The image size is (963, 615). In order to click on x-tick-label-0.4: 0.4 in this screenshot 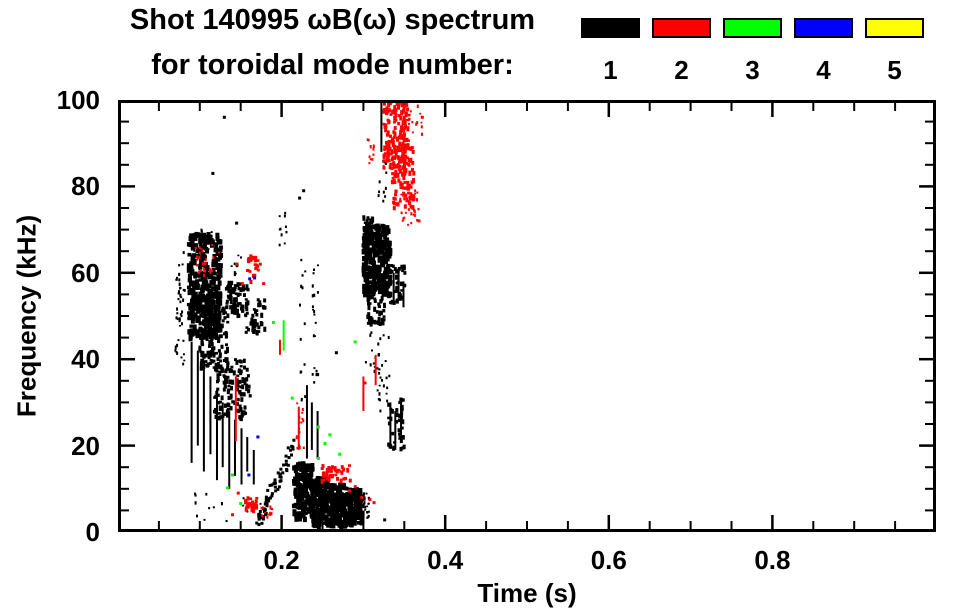, I will do `click(445, 560)`.